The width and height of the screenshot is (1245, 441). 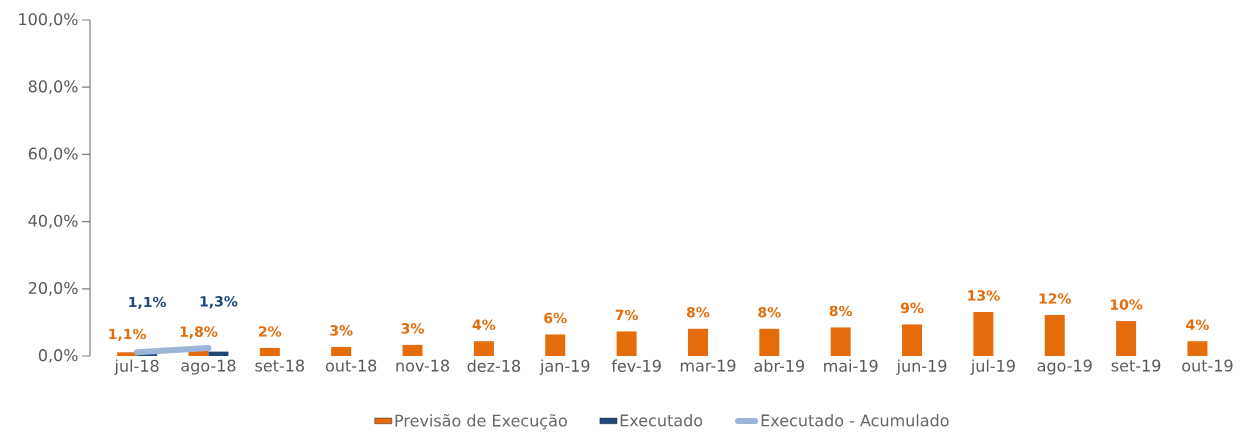 What do you see at coordinates (555, 318) in the screenshot?
I see `data-label: 6%` at bounding box center [555, 318].